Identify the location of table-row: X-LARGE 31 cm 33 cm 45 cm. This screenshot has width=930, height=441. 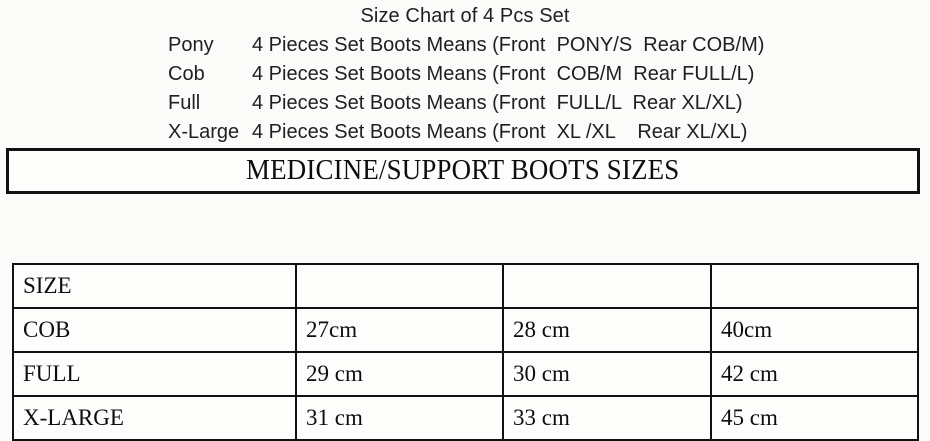
(465, 418).